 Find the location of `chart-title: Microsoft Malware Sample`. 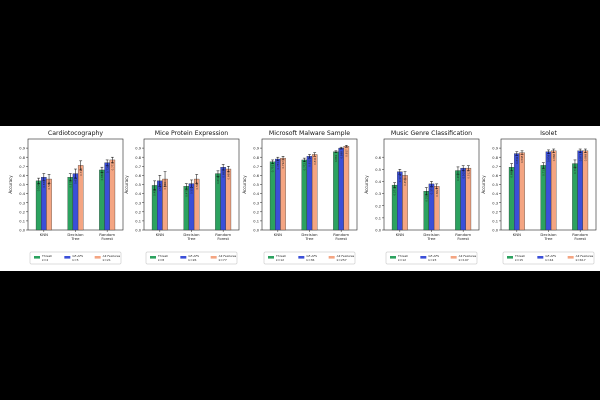

chart-title: Microsoft Malware Sample is located at coordinates (309, 133).